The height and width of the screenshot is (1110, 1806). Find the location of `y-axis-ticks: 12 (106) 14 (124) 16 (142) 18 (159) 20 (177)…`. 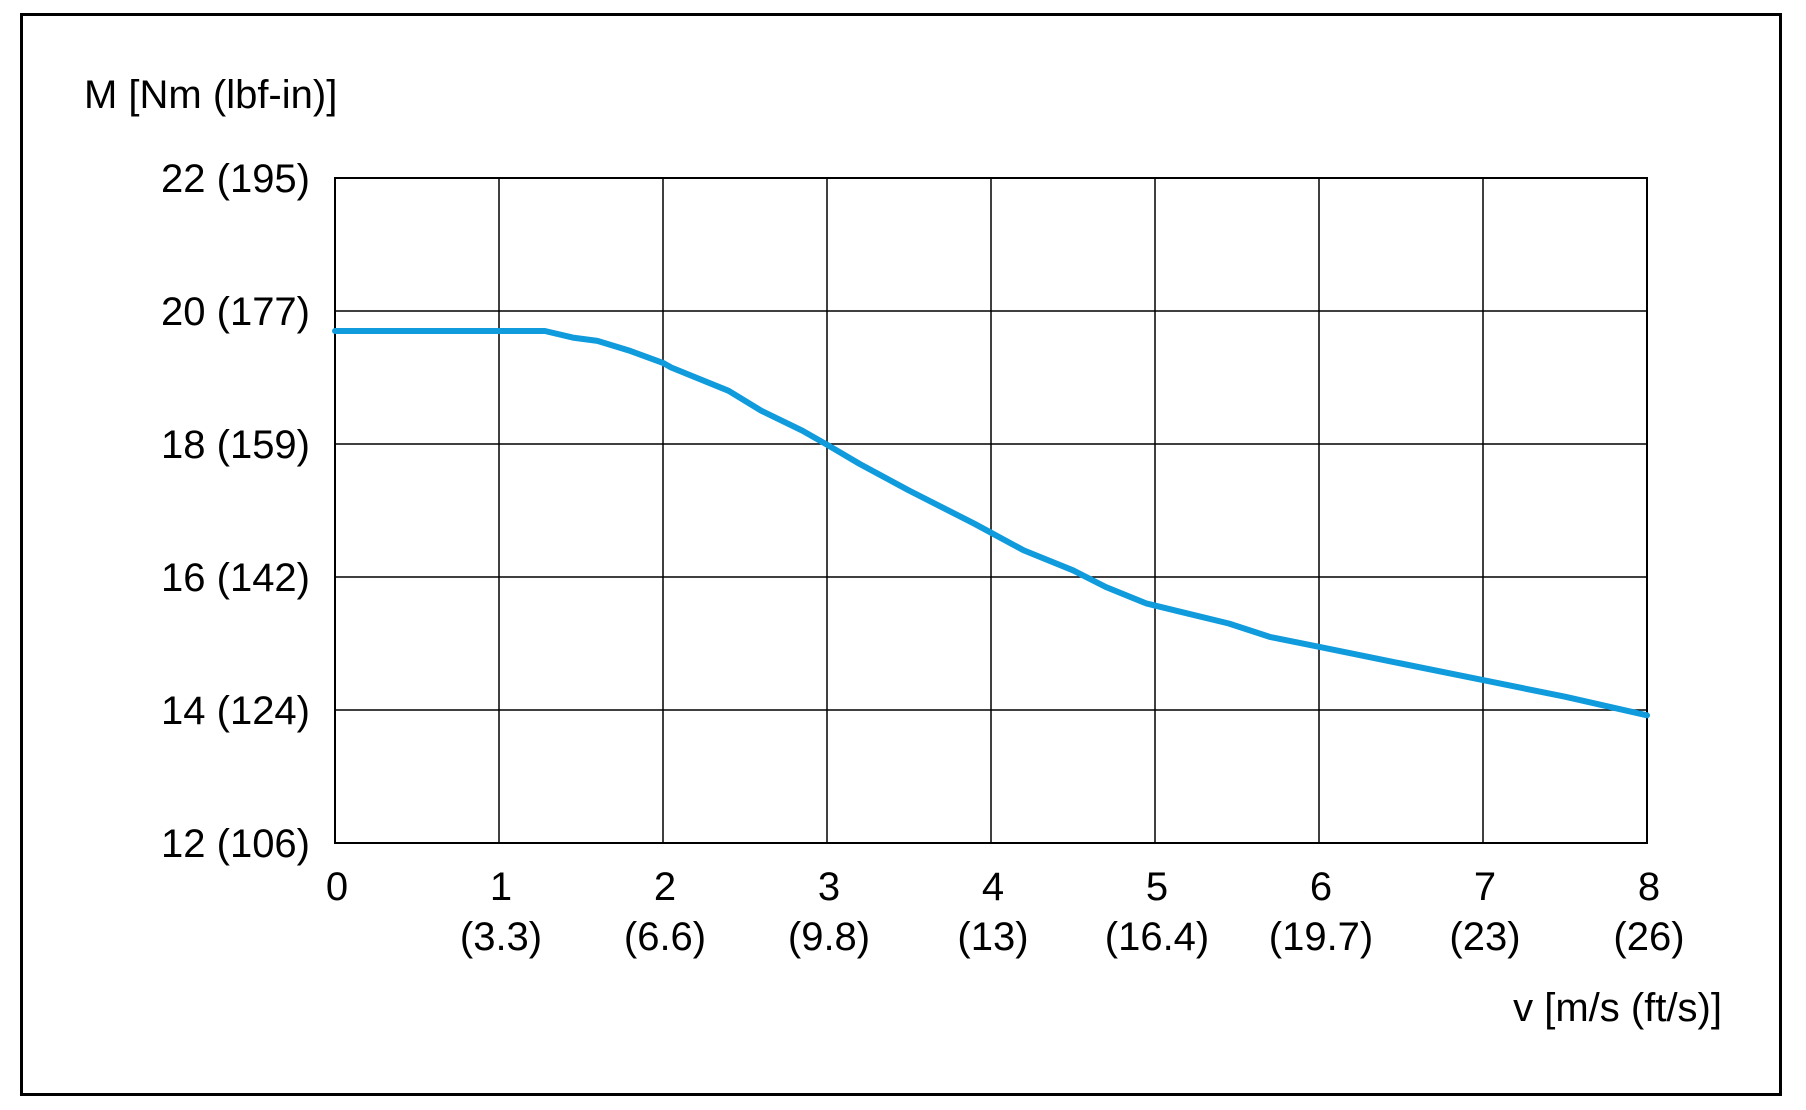

y-axis-ticks: 12 (106) 14 (124) 16 (142) 18 (159) 20 (177)… is located at coordinates (235, 511).